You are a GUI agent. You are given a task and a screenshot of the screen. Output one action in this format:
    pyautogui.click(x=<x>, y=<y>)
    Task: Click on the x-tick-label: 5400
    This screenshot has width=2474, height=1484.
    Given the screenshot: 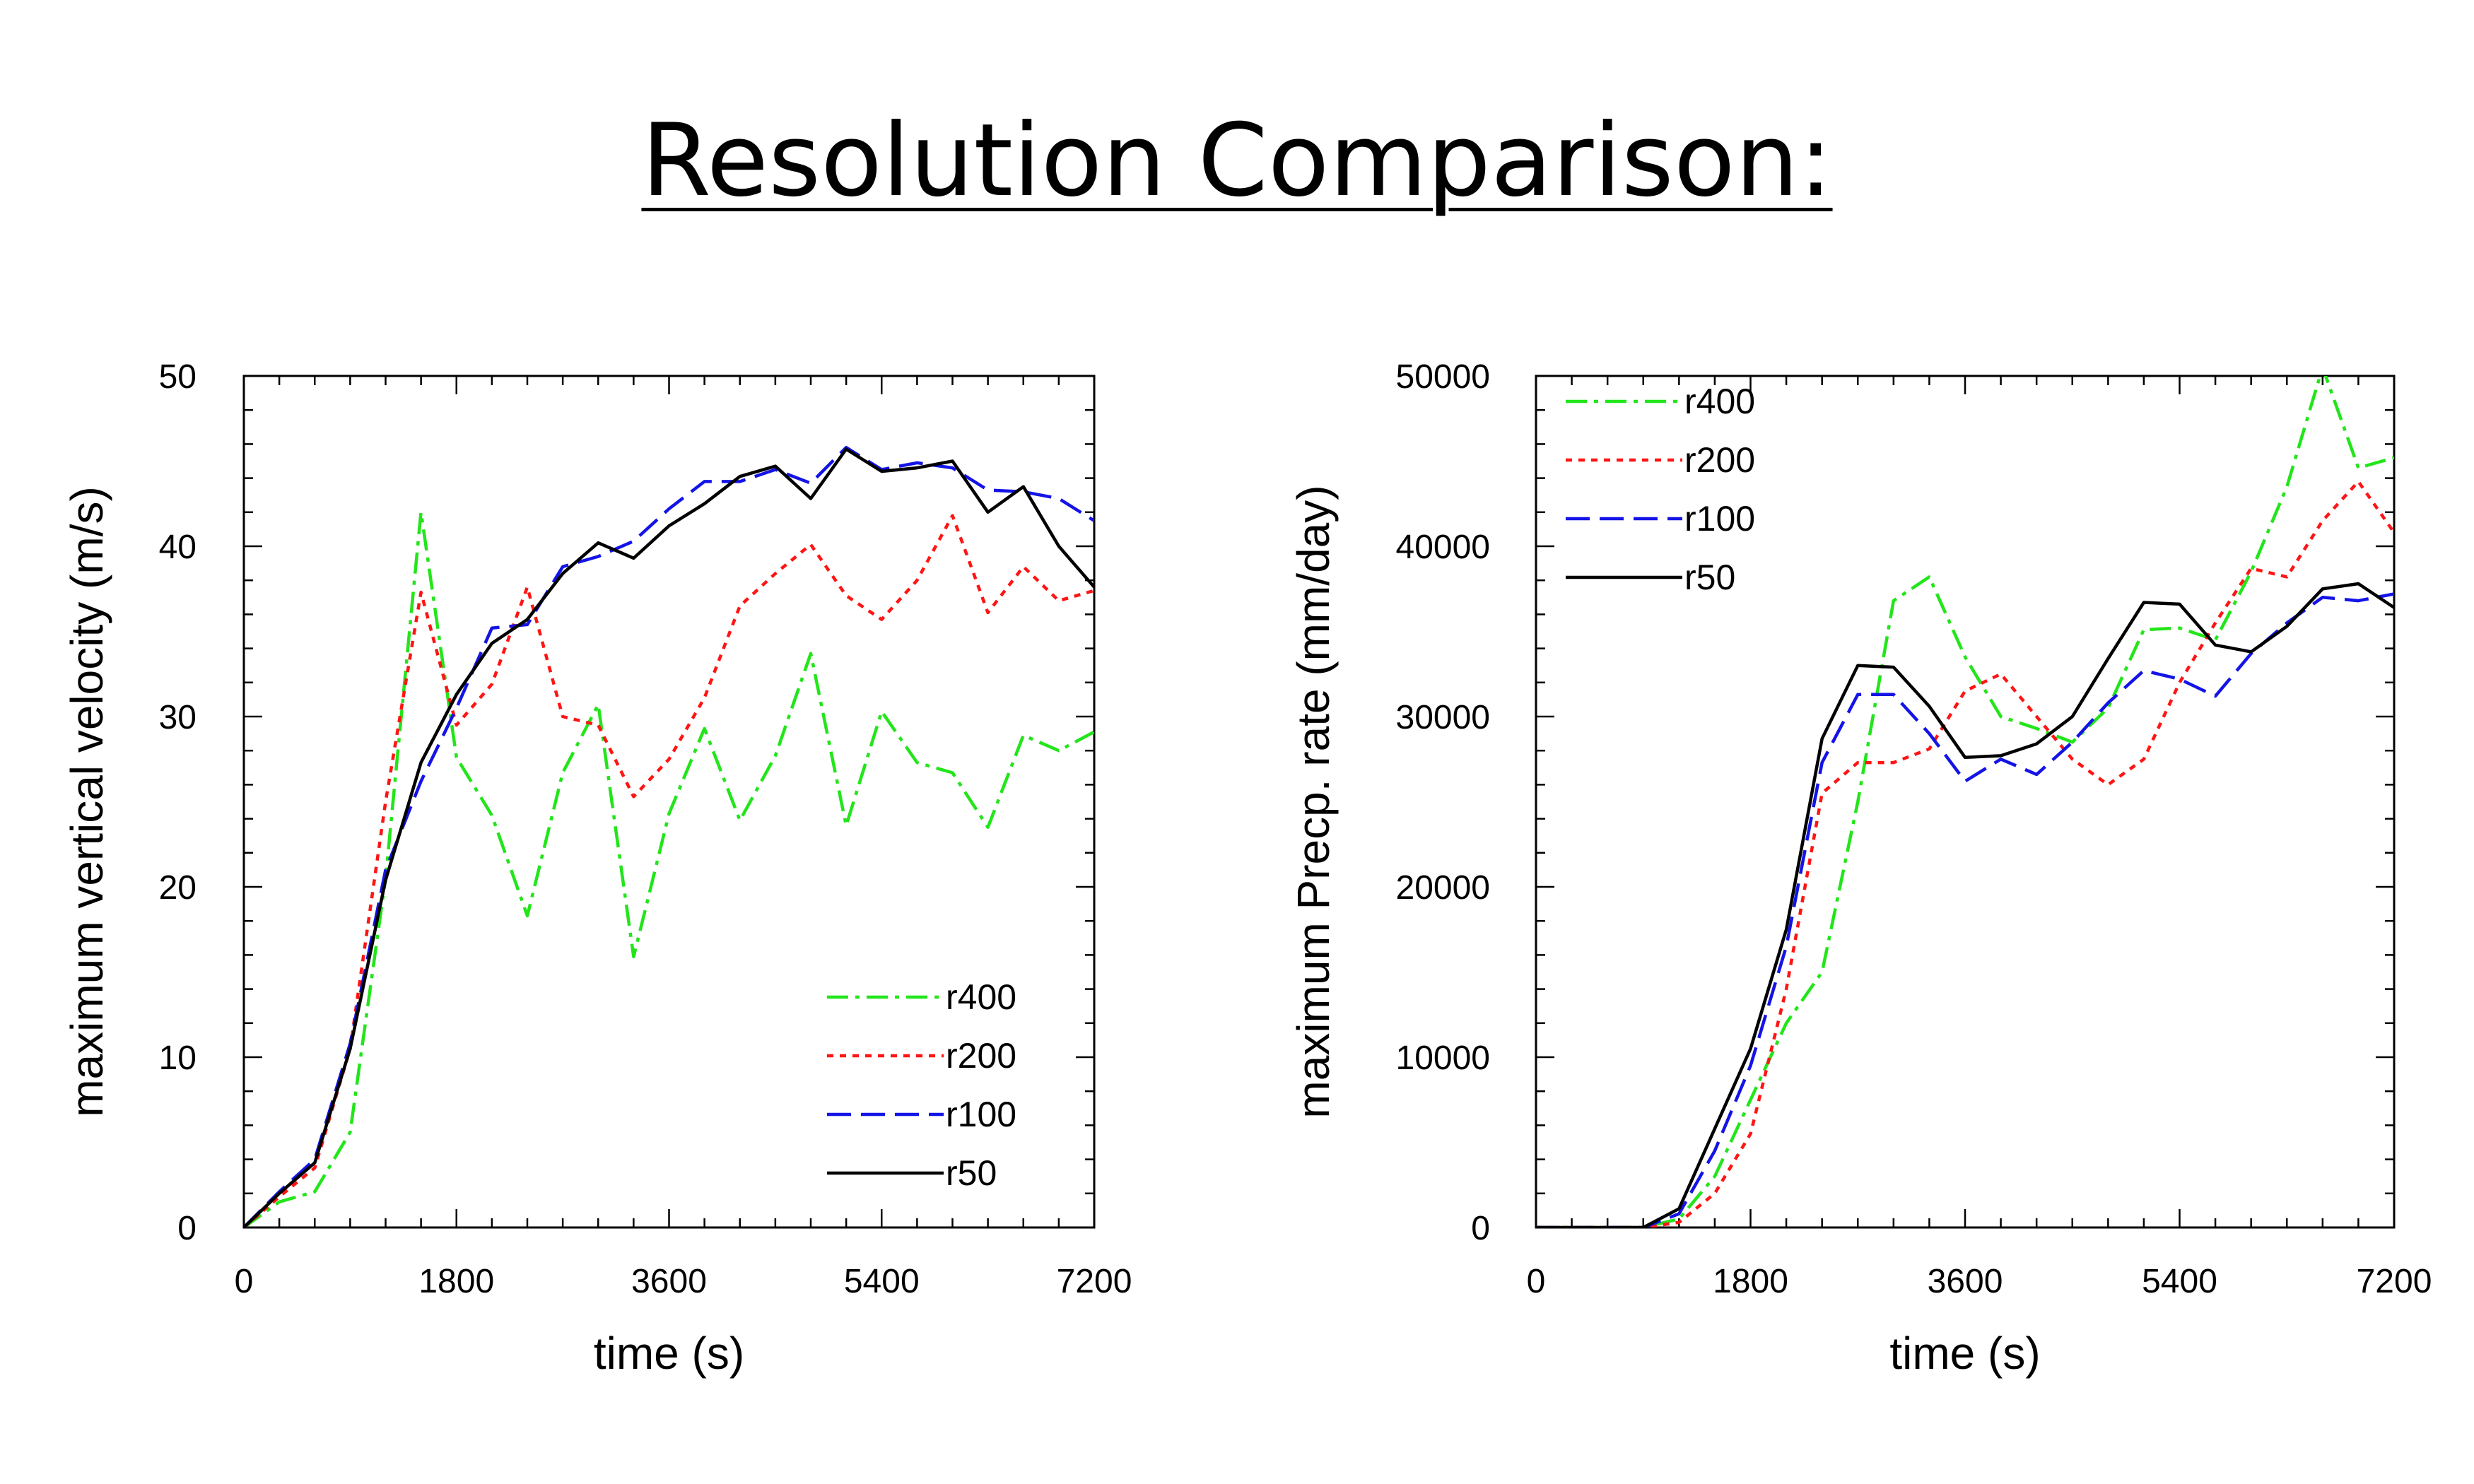 What is the action you would take?
    pyautogui.click(x=882, y=1281)
    